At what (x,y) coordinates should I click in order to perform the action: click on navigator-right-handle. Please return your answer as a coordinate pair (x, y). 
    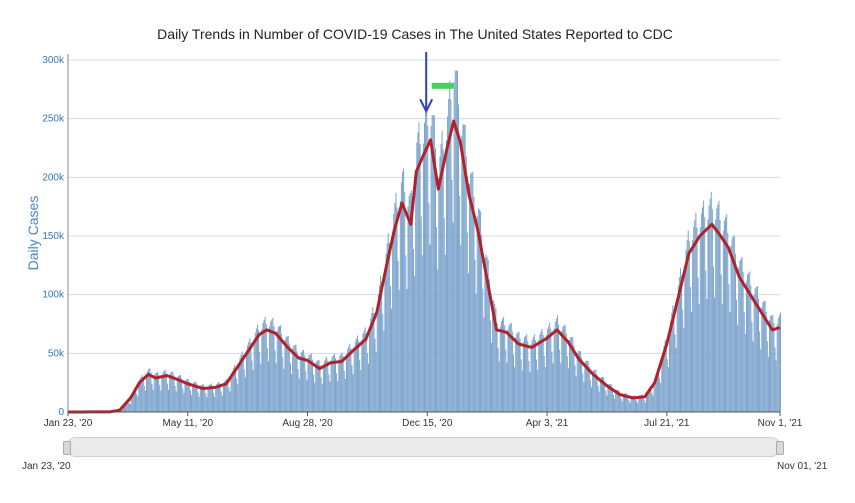
    Looking at the image, I should click on (780, 448).